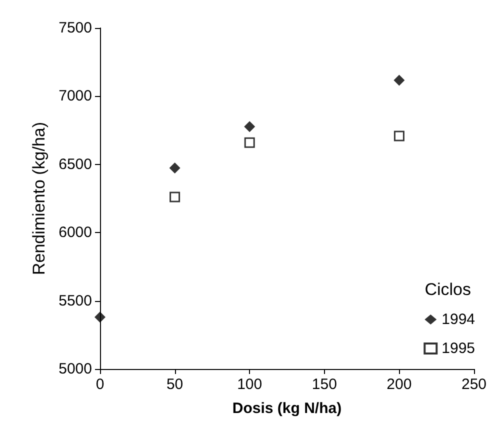  Describe the element at coordinates (459, 348) in the screenshot. I see `legend-label: 1995` at that location.